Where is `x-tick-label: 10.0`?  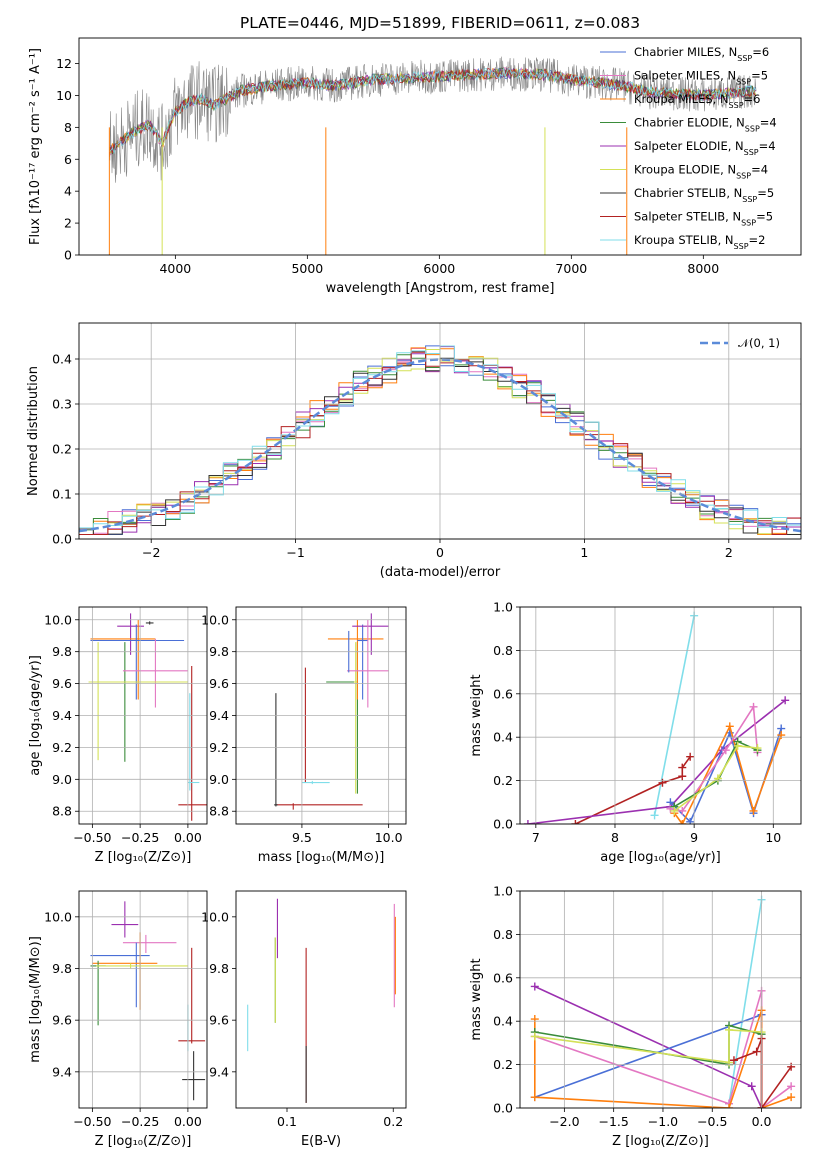
x-tick-label: 10.0 is located at coordinates (389, 837).